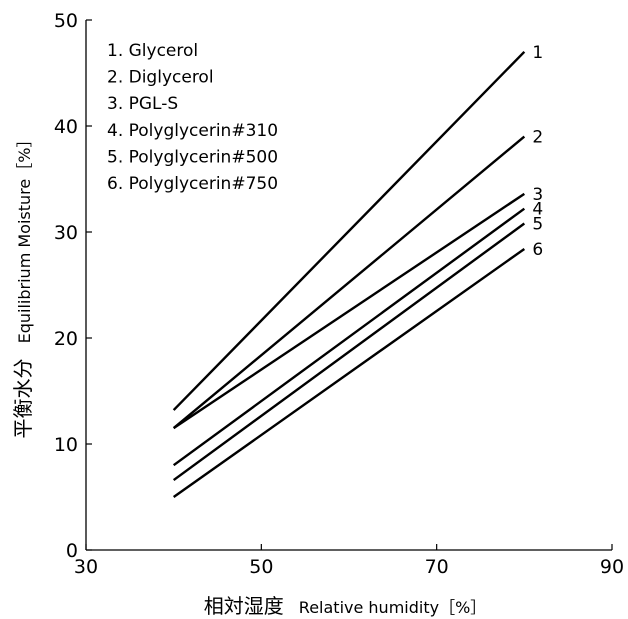 This screenshot has width=628, height=619. Describe the element at coordinates (537, 225) in the screenshot. I see `series-end-label-5: 5` at that location.